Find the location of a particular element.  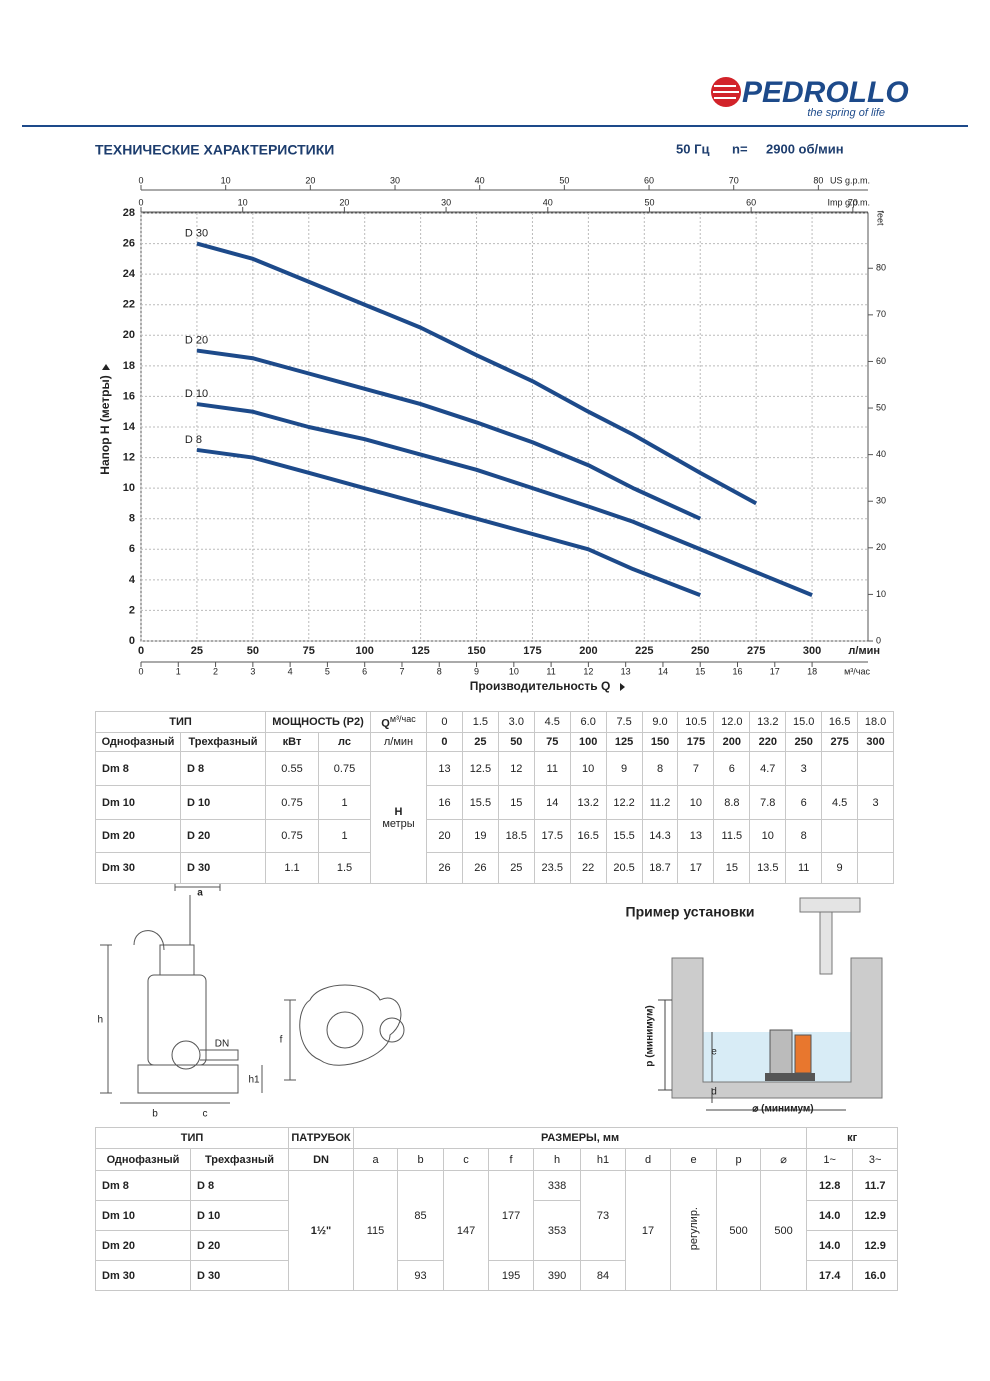

cell: 16.5 is located at coordinates (840, 722).